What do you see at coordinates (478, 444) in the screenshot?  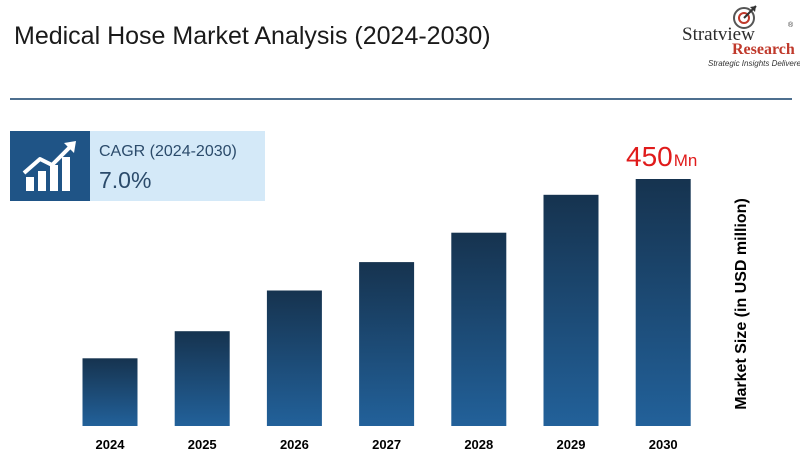 I see `x-tick-label-2028: 2028` at bounding box center [478, 444].